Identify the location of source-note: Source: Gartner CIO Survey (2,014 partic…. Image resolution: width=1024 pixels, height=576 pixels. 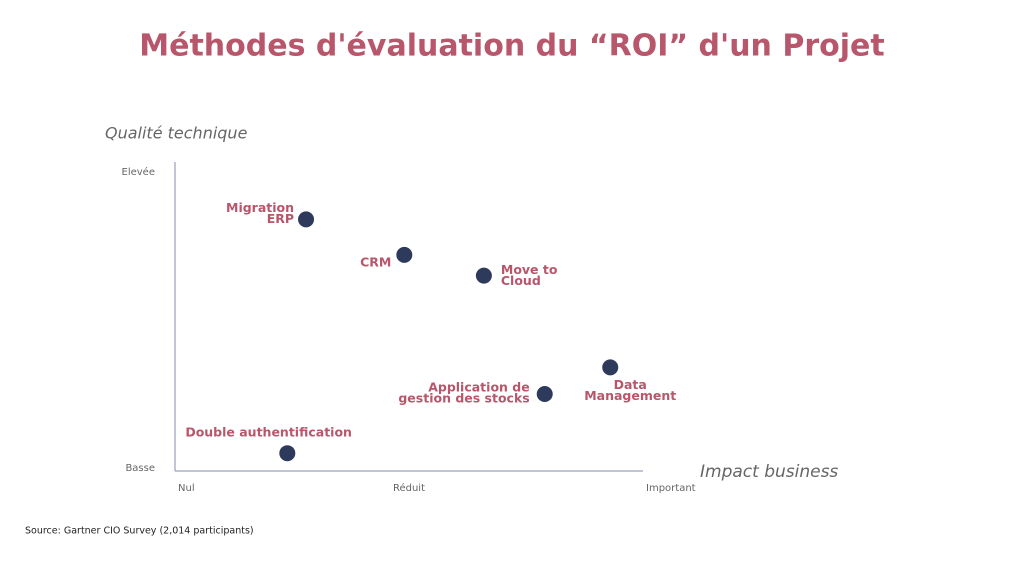
(139, 531).